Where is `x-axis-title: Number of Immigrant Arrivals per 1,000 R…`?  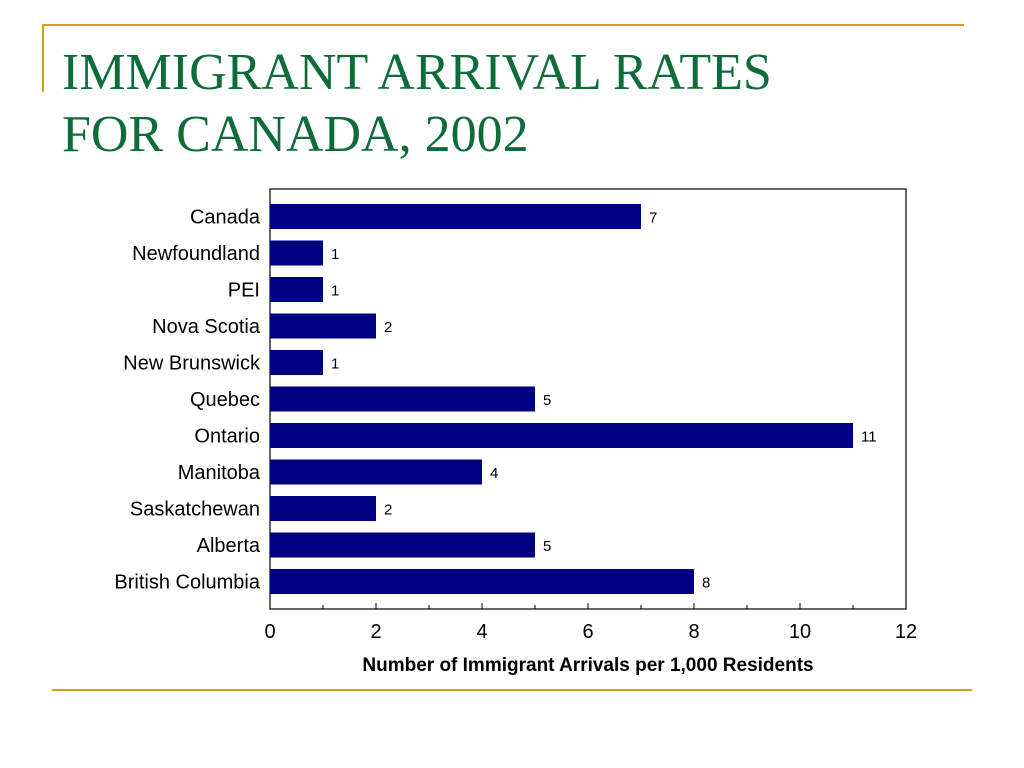 x-axis-title: Number of Immigrant Arrivals per 1,000 R… is located at coordinates (587, 665).